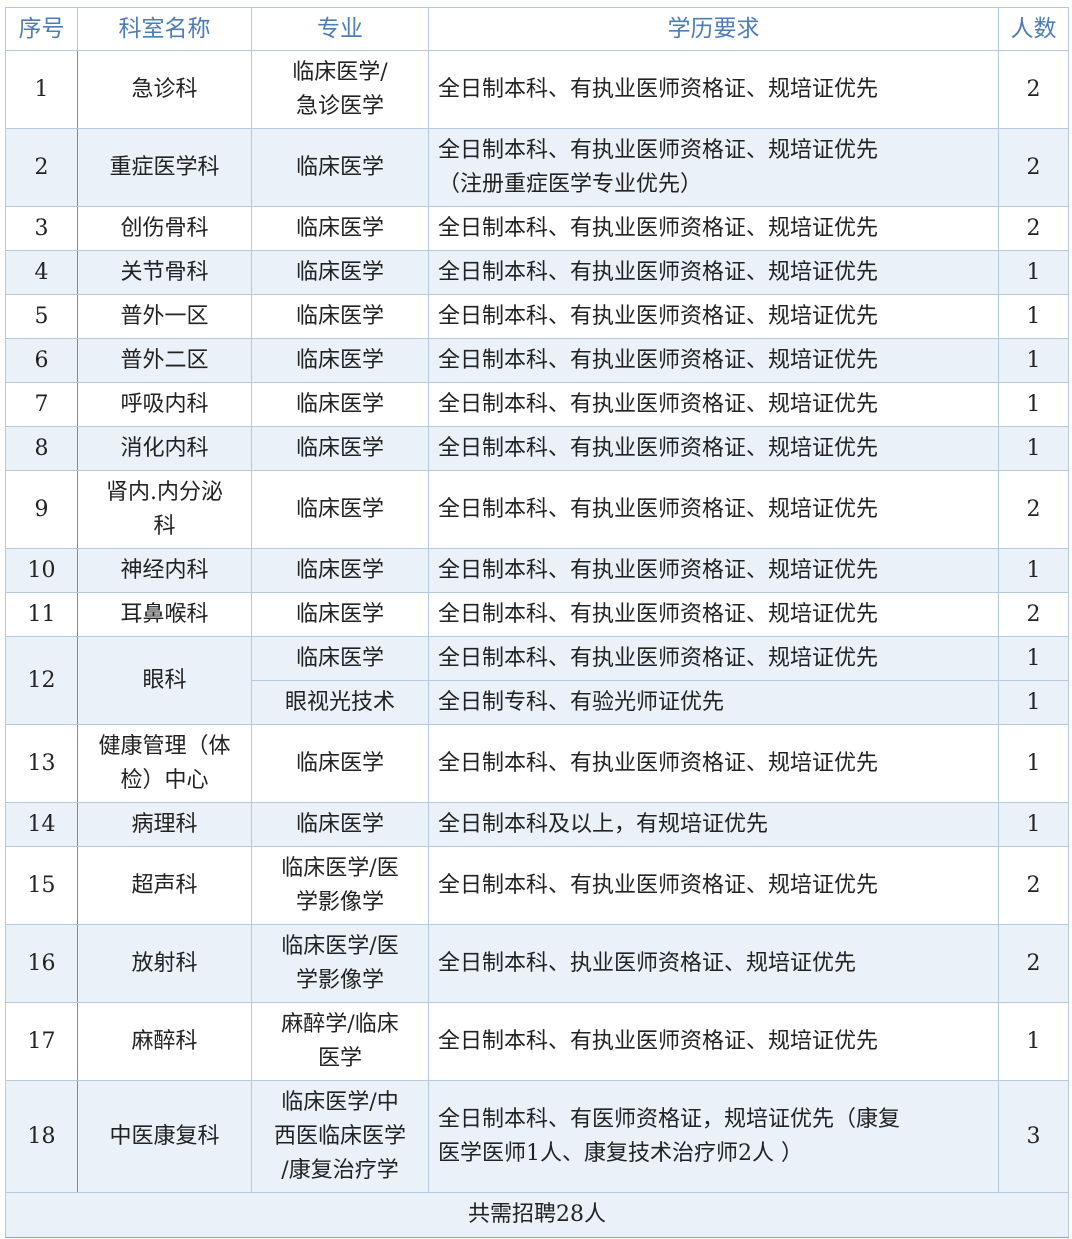  I want to click on department-name: 肾内.内分泌 科, so click(164, 509).